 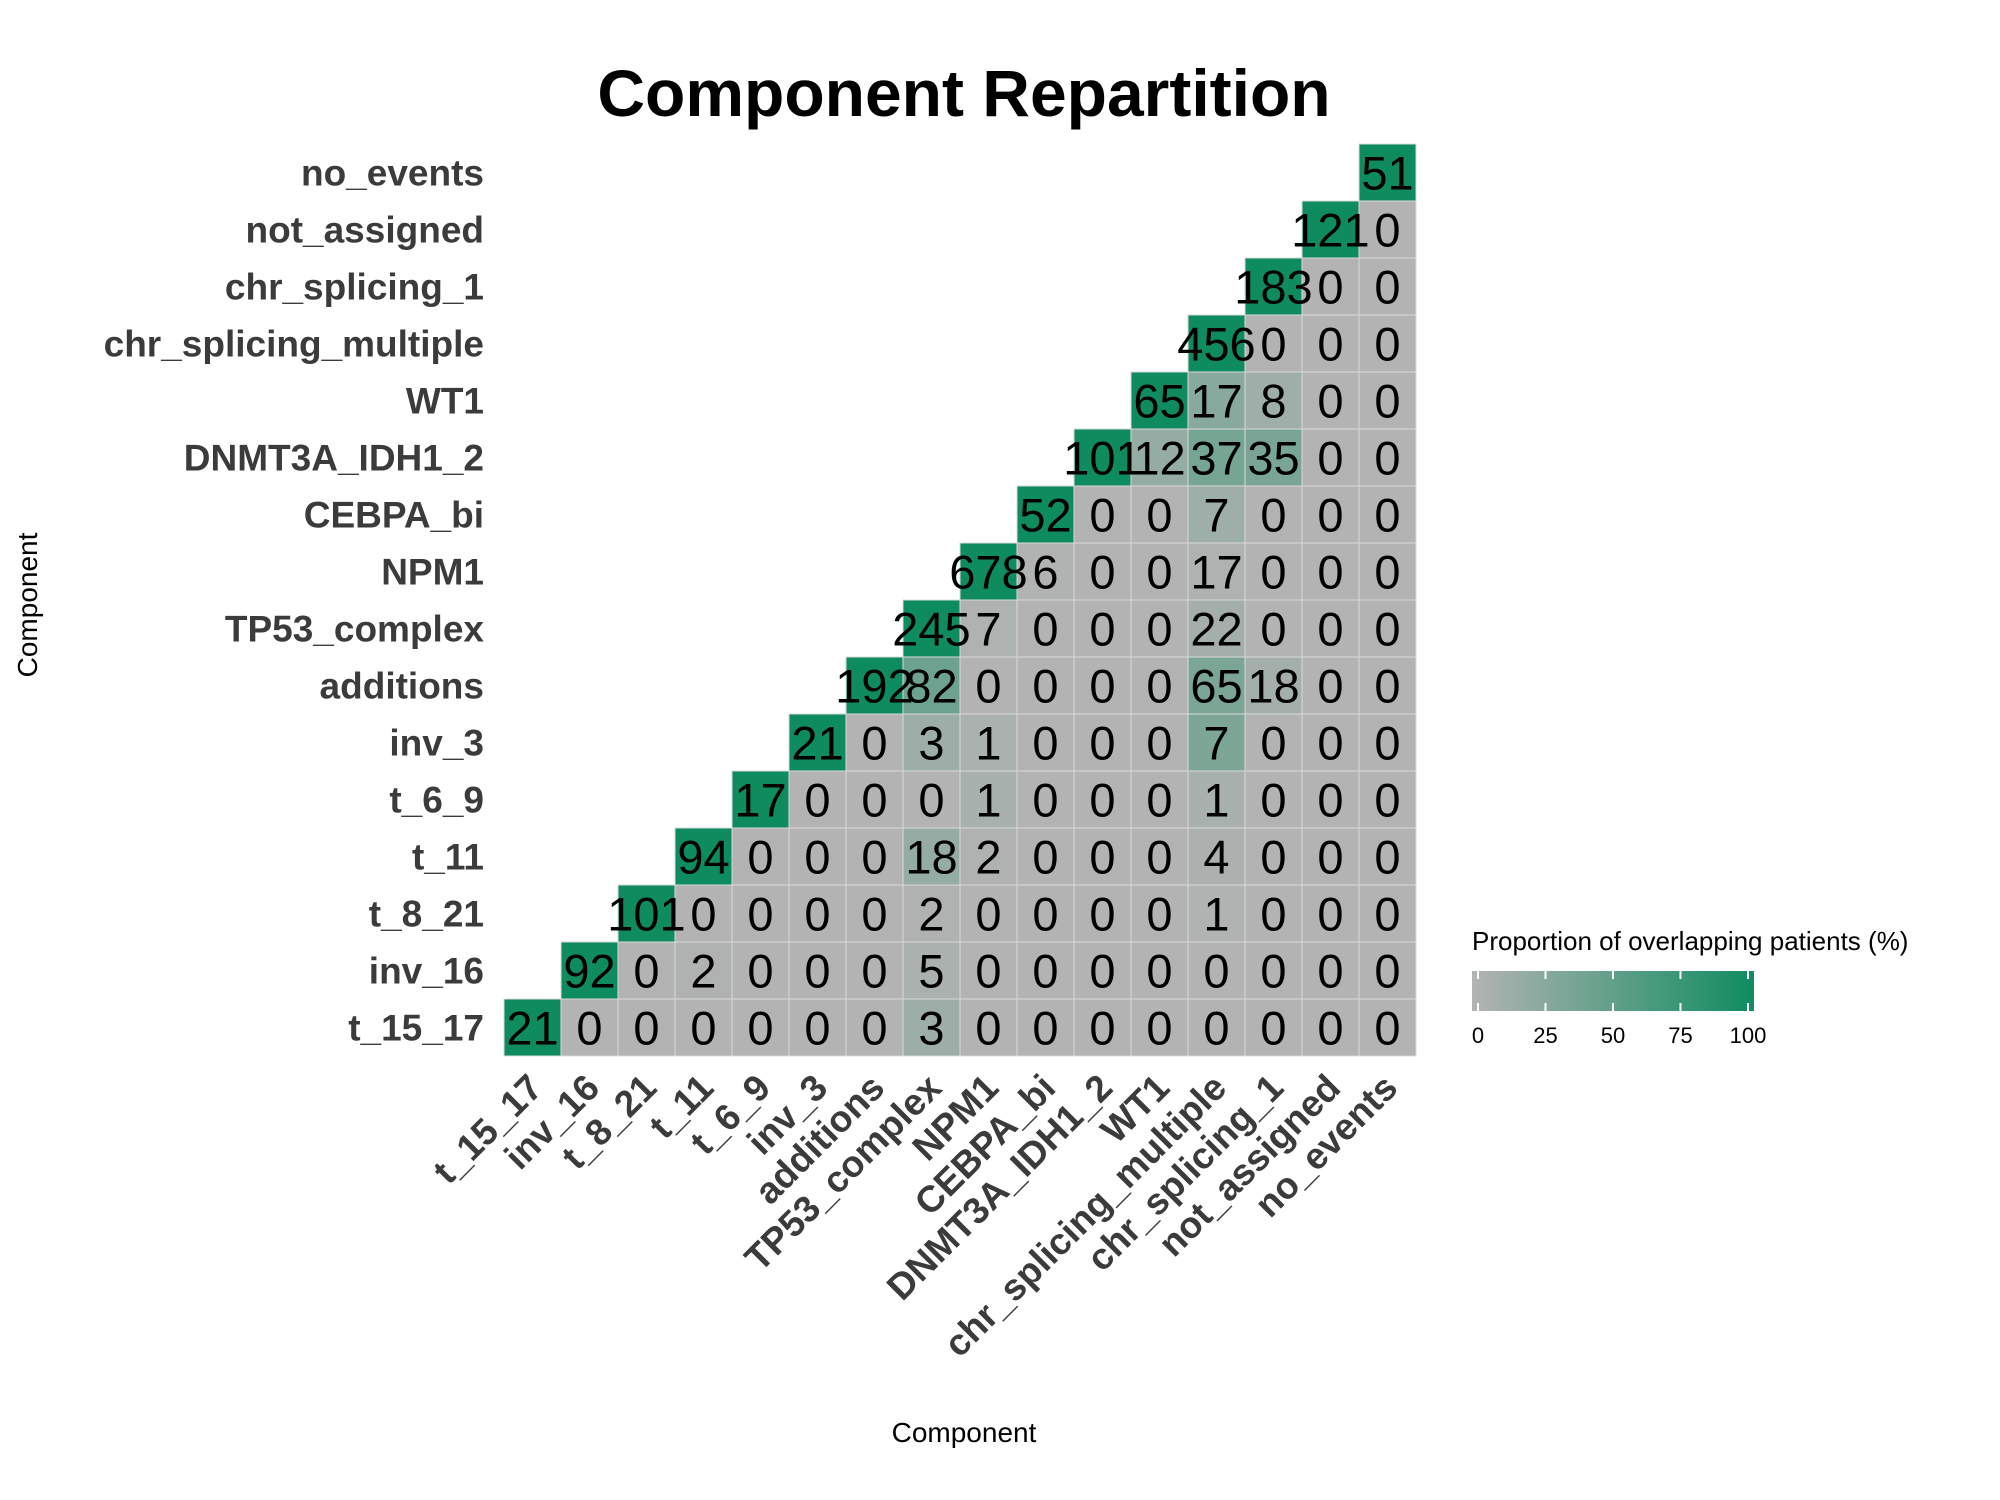 I want to click on cell-value-npm1-dnmt3a-idh1-2: 0, so click(x=1102, y=572).